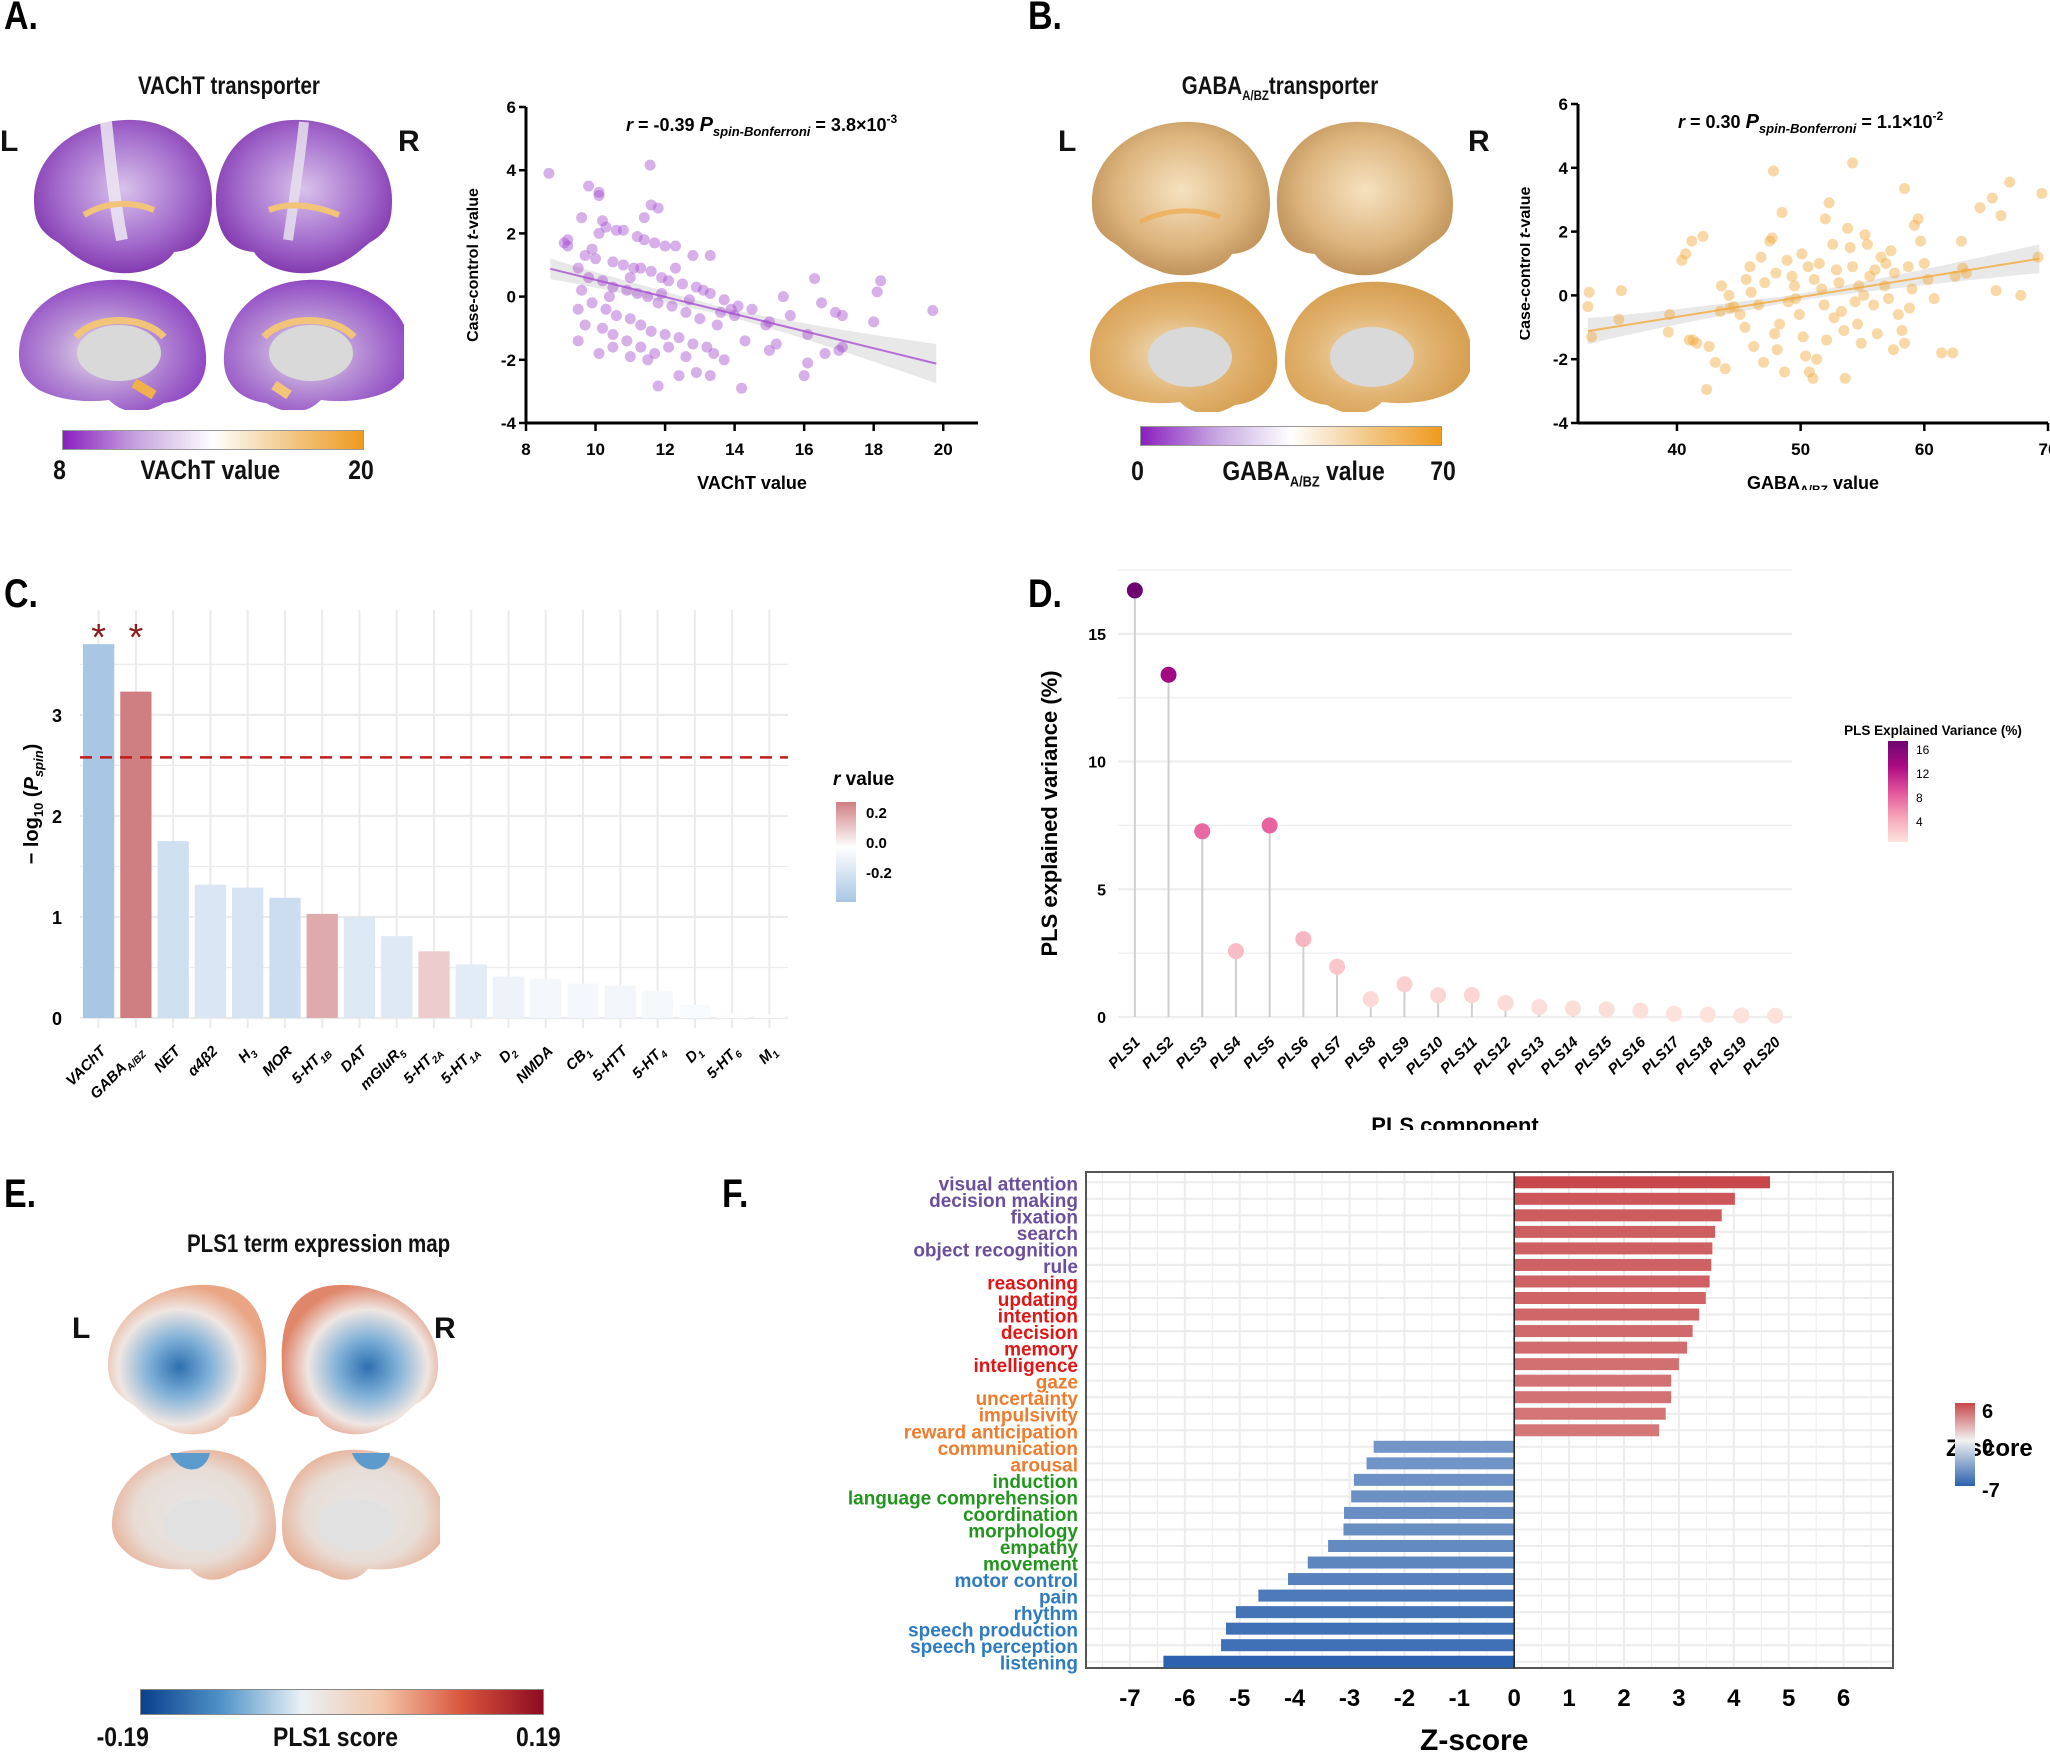 The image size is (2050, 1753). What do you see at coordinates (473, 211) in the screenshot?
I see `y-axis-title-post: -value` at bounding box center [473, 211].